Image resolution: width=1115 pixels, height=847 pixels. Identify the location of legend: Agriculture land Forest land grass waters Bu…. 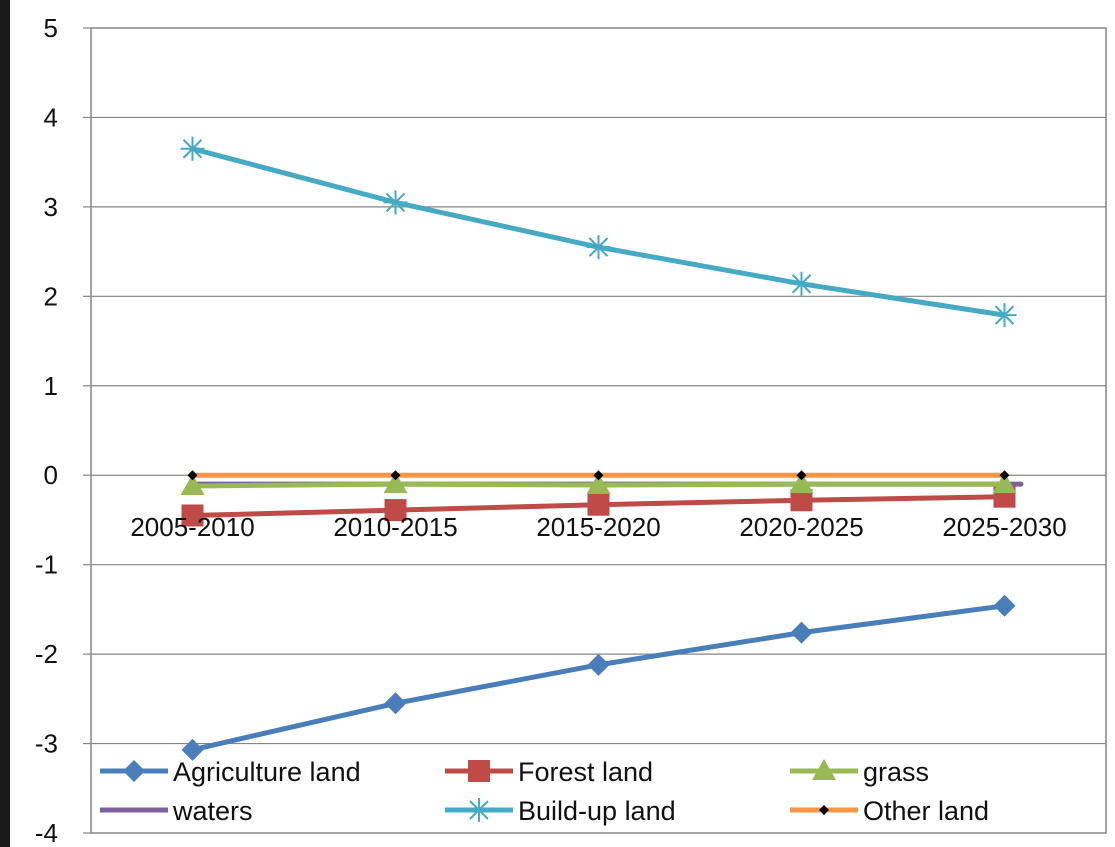
(544, 791).